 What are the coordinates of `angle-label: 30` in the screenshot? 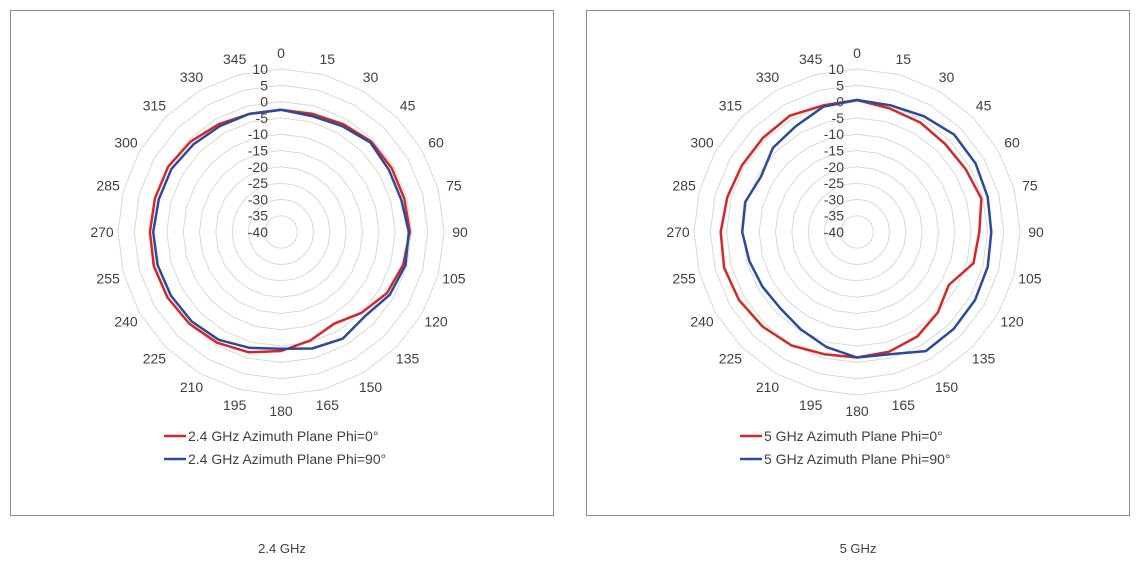 It's located at (371, 77).